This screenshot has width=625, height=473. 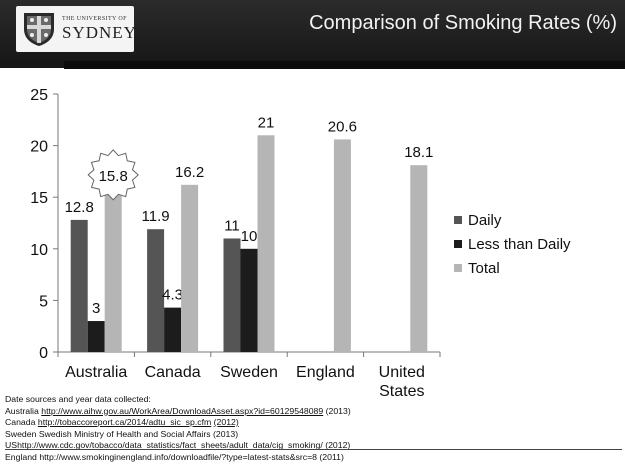 What do you see at coordinates (79, 207) in the screenshot?
I see `data-label: 12.8` at bounding box center [79, 207].